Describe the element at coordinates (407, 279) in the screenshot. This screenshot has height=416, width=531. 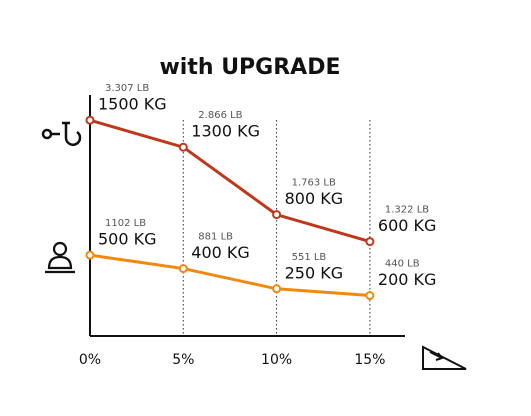
I see `value-label: 200 KG` at that location.